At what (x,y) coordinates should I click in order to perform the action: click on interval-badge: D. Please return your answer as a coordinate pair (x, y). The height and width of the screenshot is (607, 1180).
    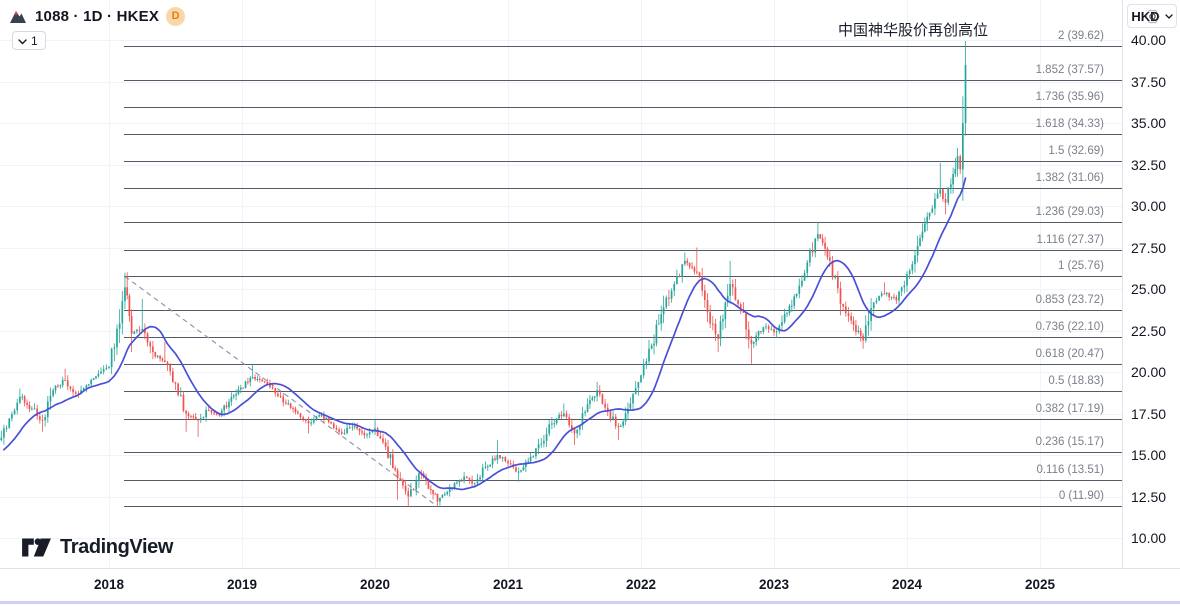
    Looking at the image, I should click on (176, 16).